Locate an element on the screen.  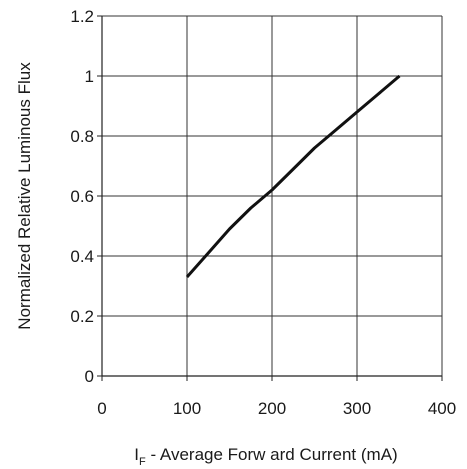
x-tick-label: 400 is located at coordinates (442, 408).